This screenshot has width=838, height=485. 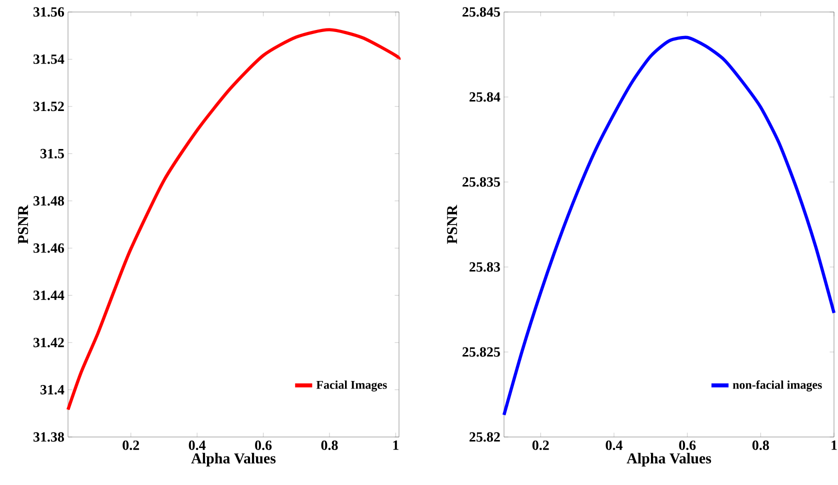 What do you see at coordinates (351, 386) in the screenshot?
I see `legend-label: Facial Images` at bounding box center [351, 386].